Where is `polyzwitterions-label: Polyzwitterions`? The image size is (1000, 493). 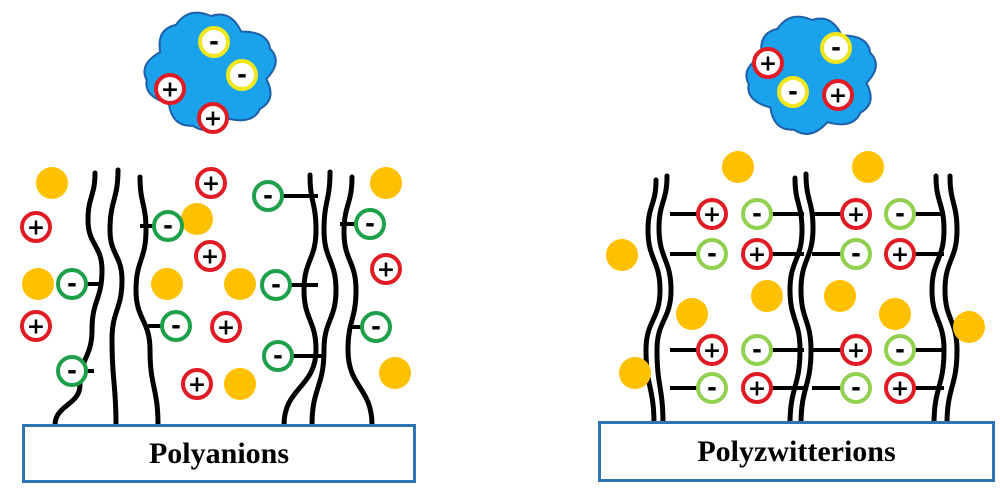 polyzwitterions-label: Polyzwitterions is located at coordinates (796, 451).